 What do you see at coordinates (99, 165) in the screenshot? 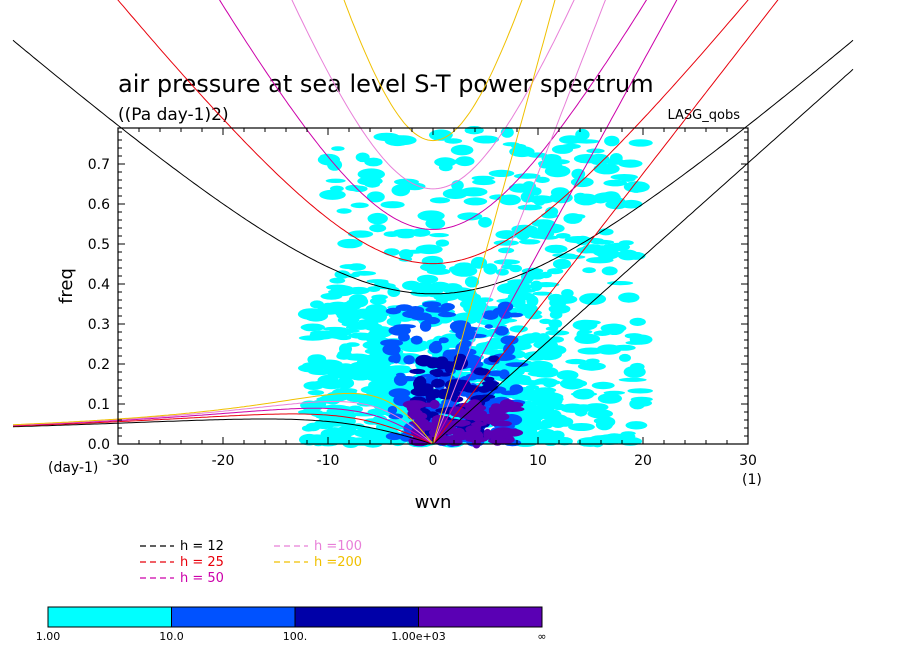
I see `y-tick-label: 0.7` at bounding box center [99, 165].